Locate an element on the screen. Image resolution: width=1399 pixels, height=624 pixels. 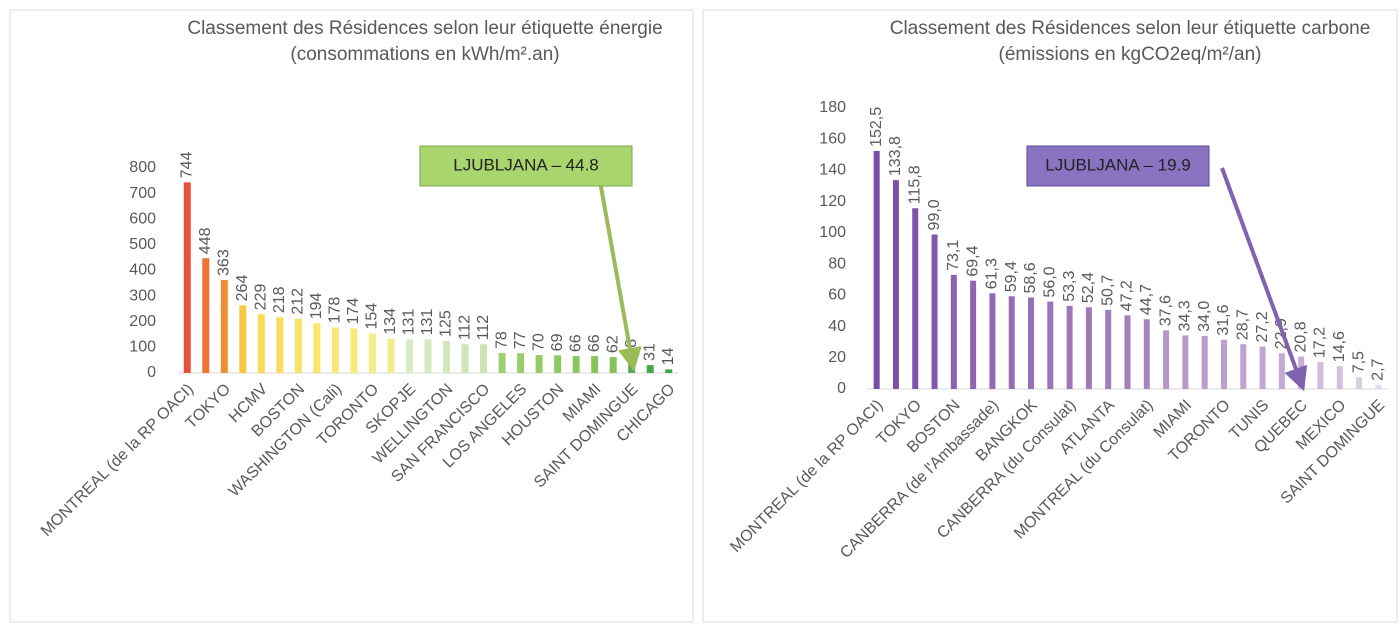
data-label: 134 is located at coordinates (390, 321).